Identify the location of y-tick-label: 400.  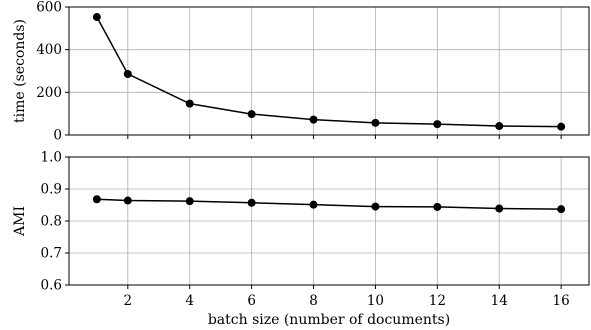
(49, 50).